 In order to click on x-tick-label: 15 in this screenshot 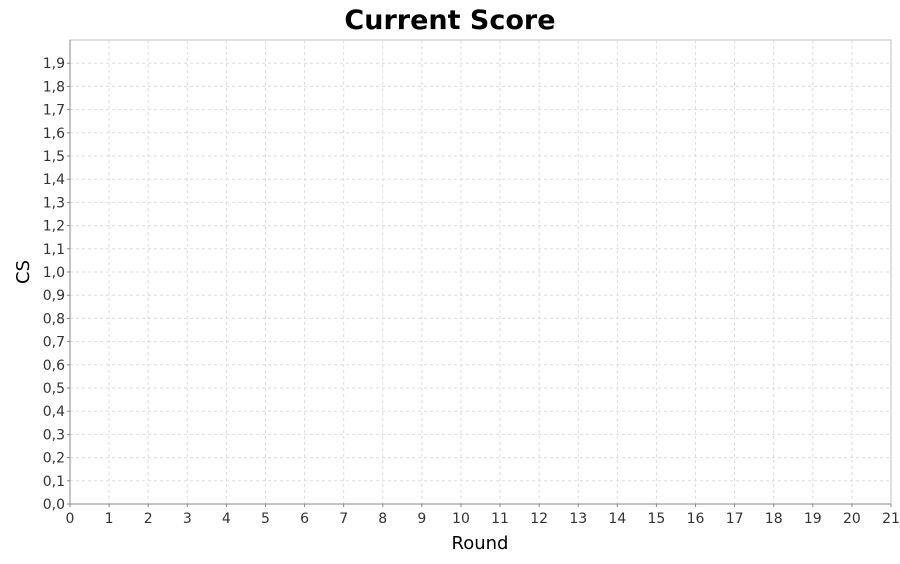, I will do `click(657, 519)`.